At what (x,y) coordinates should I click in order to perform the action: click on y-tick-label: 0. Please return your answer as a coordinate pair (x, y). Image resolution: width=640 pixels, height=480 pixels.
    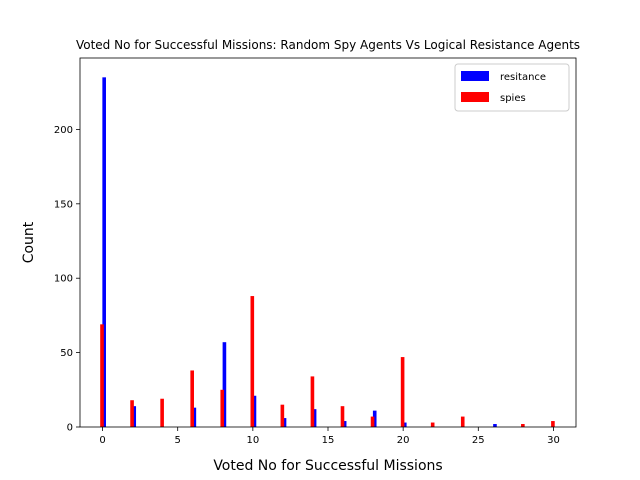
    Looking at the image, I should click on (70, 428).